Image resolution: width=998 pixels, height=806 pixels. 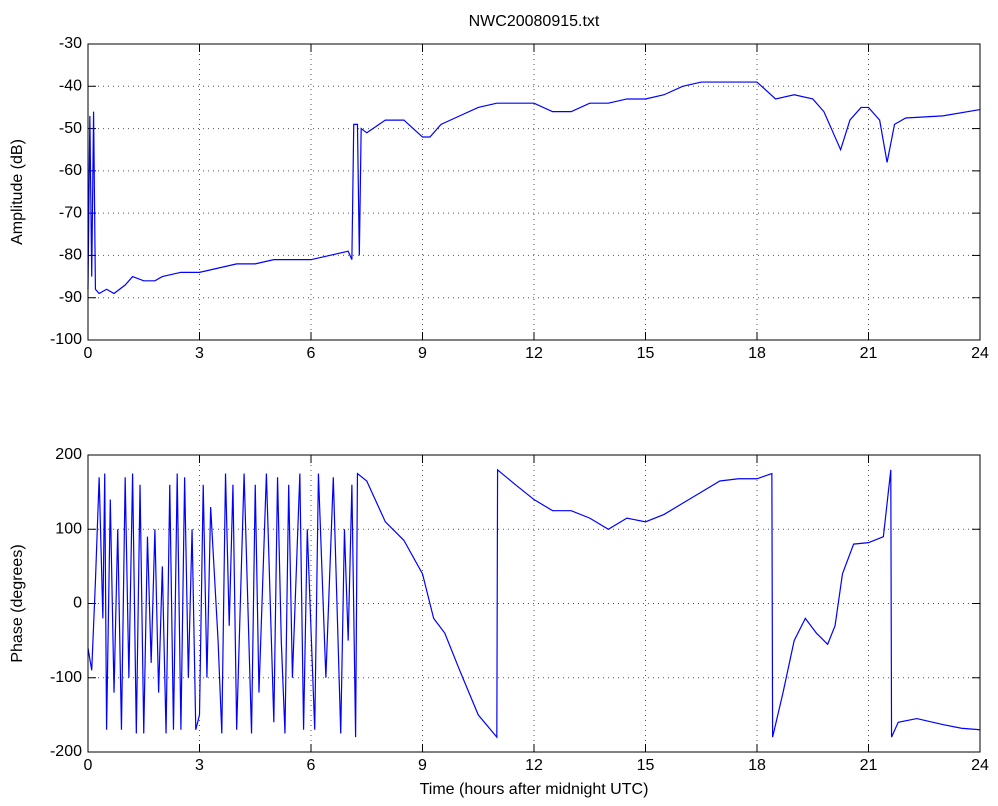 I want to click on y-tick-label: -90, so click(x=70, y=297).